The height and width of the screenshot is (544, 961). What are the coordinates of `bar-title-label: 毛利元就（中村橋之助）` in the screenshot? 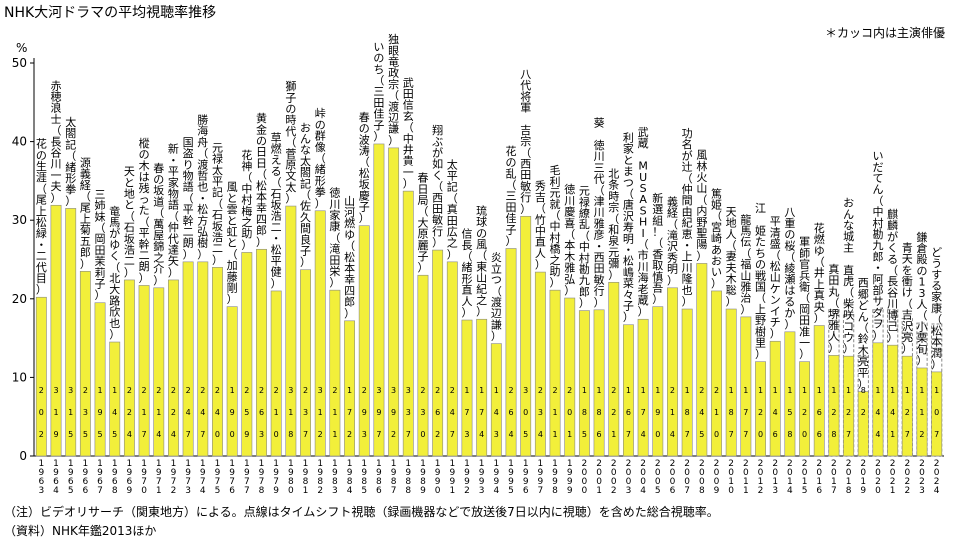 It's located at (555, 226).